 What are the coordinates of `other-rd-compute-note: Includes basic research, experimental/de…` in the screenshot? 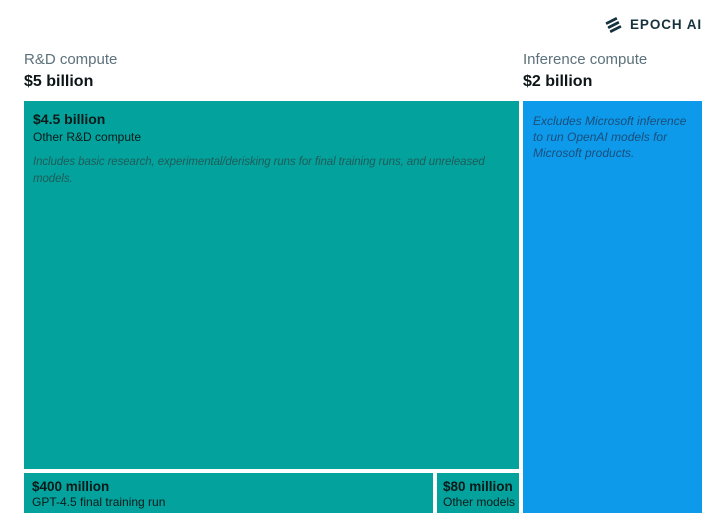 It's located at (259, 170).